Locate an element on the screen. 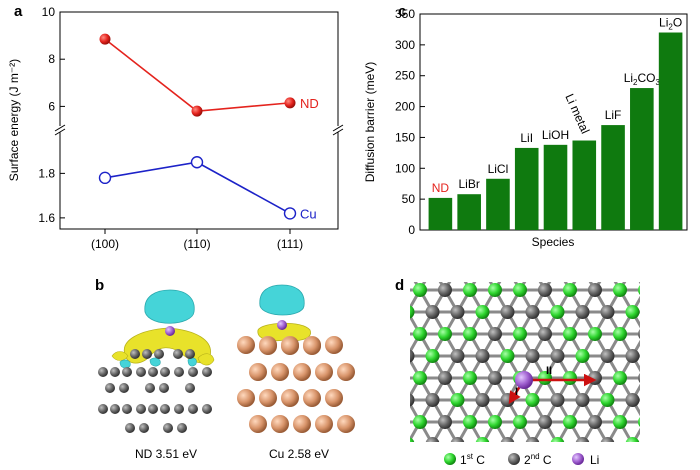 The width and height of the screenshot is (700, 470). series-label-nd: ND is located at coordinates (309, 103).